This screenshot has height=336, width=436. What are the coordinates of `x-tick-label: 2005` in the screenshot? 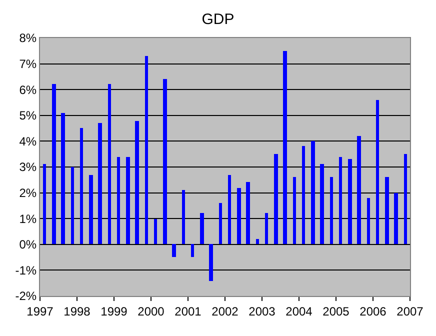 It's located at (336, 311).